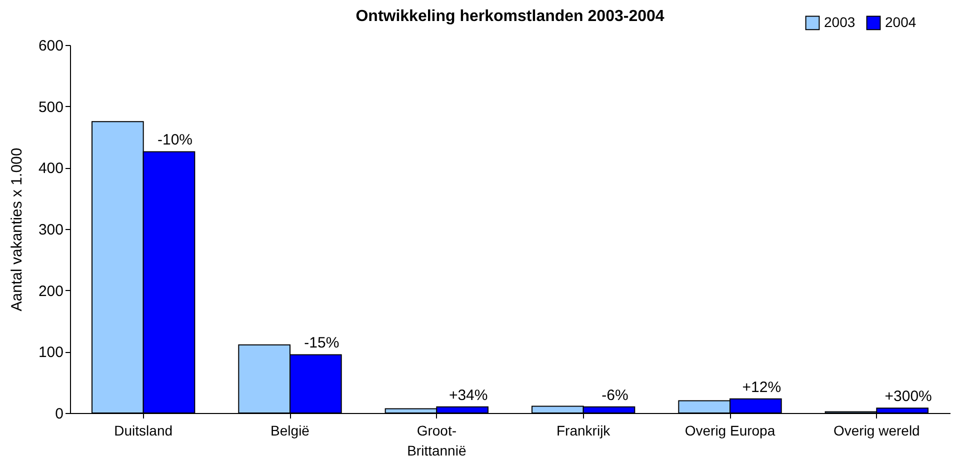 This screenshot has width=969, height=465. I want to click on y-tick-label: 400, so click(51, 169).